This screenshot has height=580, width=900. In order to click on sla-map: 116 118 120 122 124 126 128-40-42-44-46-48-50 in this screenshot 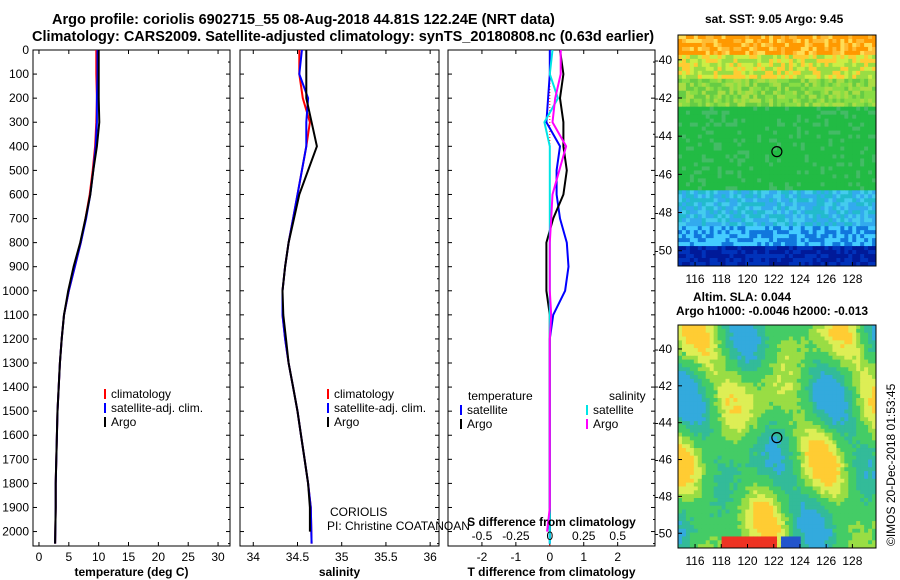, I will do `click(766, 446)`.